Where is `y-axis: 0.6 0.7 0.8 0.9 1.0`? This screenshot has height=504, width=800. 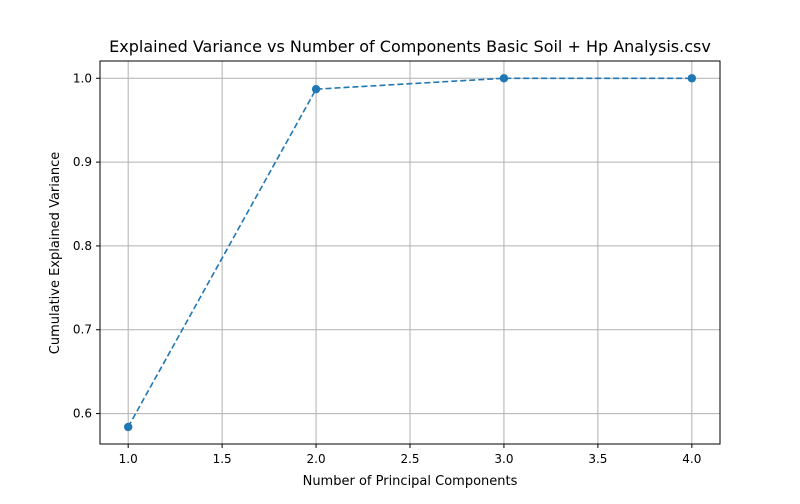 y-axis: 0.6 0.7 0.8 0.9 1.0 is located at coordinates (86, 246).